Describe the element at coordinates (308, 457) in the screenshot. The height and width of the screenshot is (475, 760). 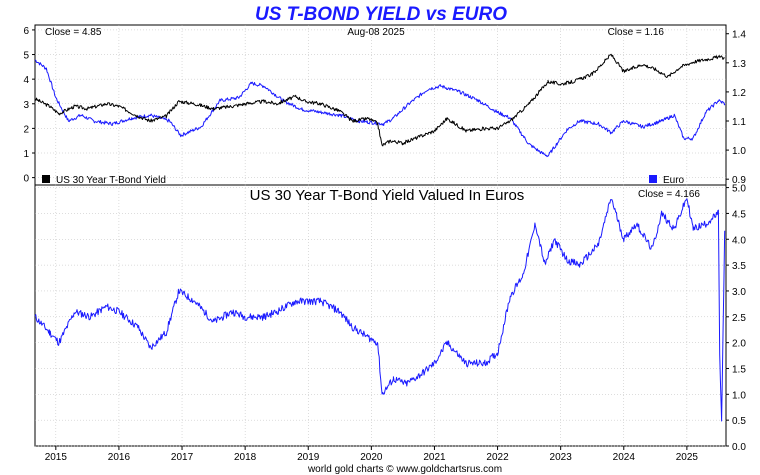
I see `x-tick-label: 2019` at that location.